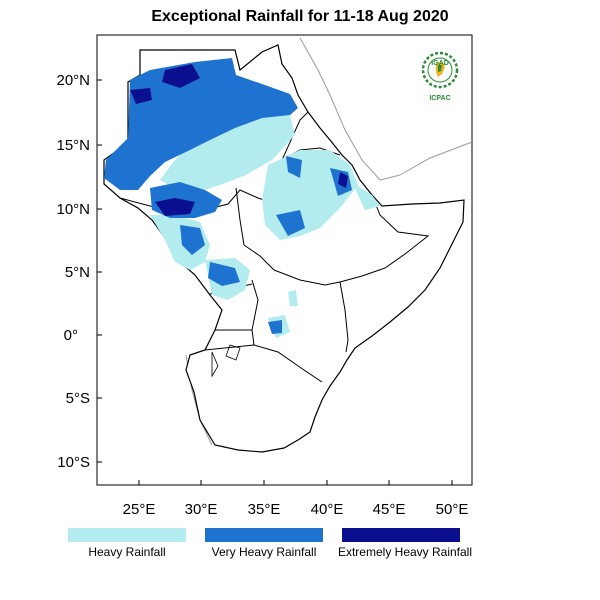 Image resolution: width=600 pixels, height=600 pixels. What do you see at coordinates (405, 552) in the screenshot?
I see `legend-label-extremely-heavy: Extremely Heavy Rainfall` at bounding box center [405, 552].